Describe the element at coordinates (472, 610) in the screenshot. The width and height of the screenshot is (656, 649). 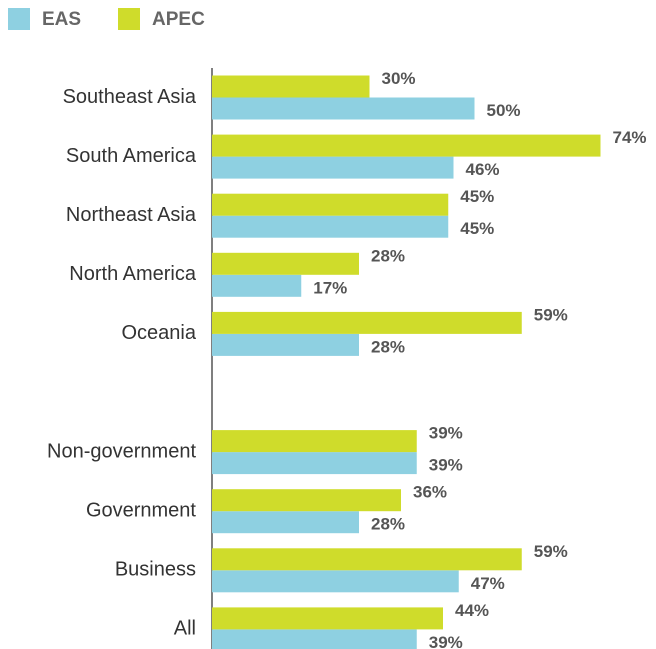
I see `value-label: 44%` at that location.